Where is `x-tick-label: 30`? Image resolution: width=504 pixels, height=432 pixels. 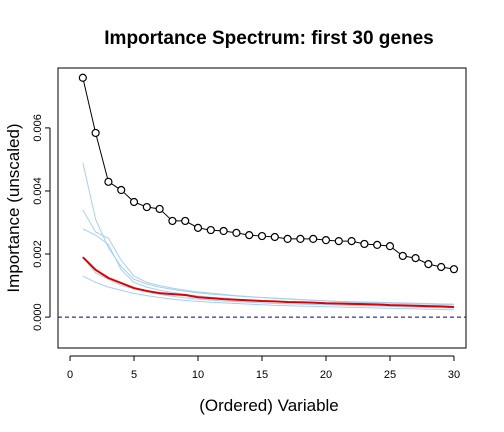 x-tick-label: 30 is located at coordinates (454, 375).